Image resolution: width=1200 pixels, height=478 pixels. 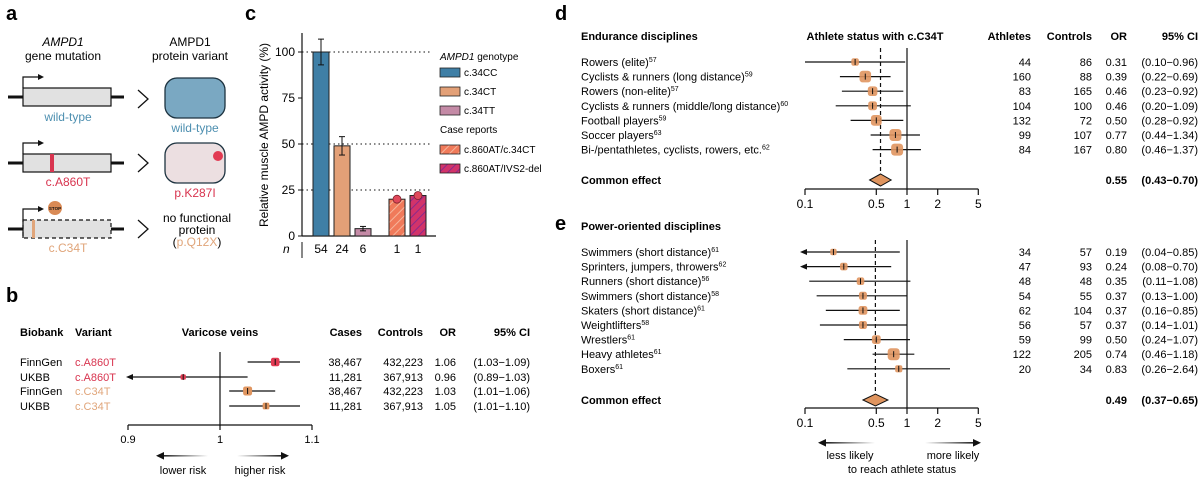 What do you see at coordinates (1169, 107) in the screenshot?
I see `confidence-interval: (0.20−1.09)` at bounding box center [1169, 107].